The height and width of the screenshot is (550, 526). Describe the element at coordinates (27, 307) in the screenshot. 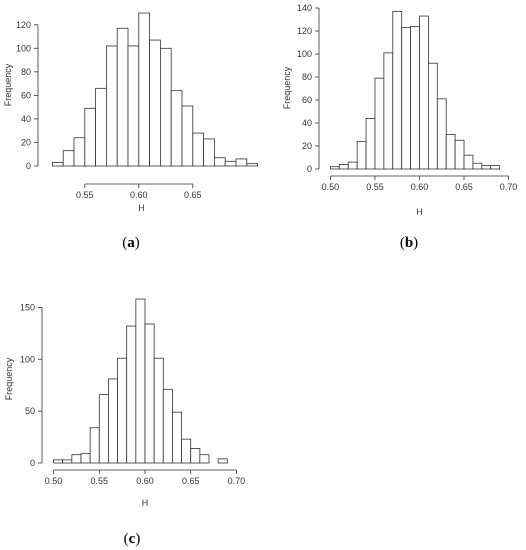

I see `y-tick-label: 150` at that location.